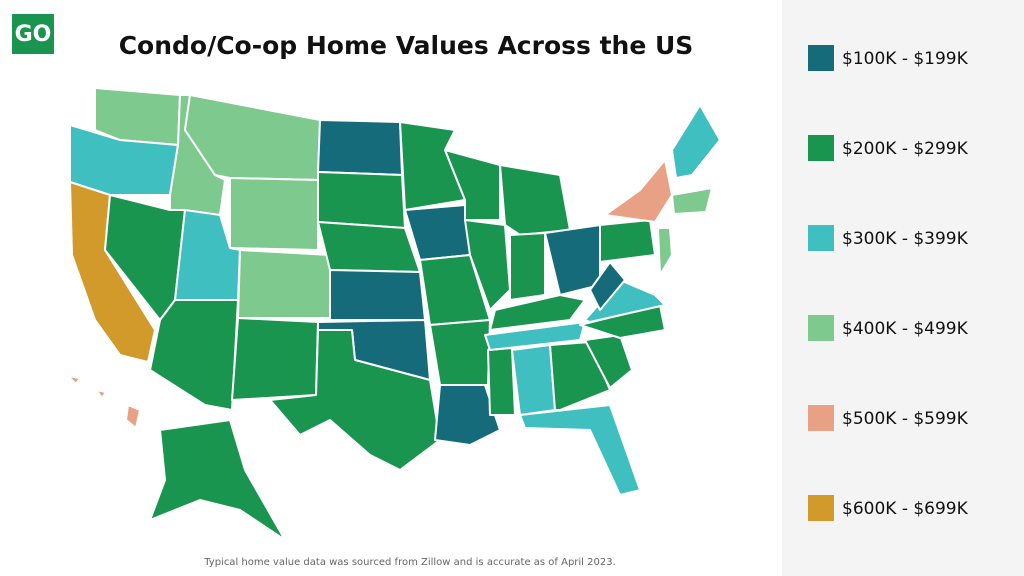 The image size is (1024, 576). What do you see at coordinates (905, 329) in the screenshot?
I see `legend-label: $400K - $499K` at bounding box center [905, 329].